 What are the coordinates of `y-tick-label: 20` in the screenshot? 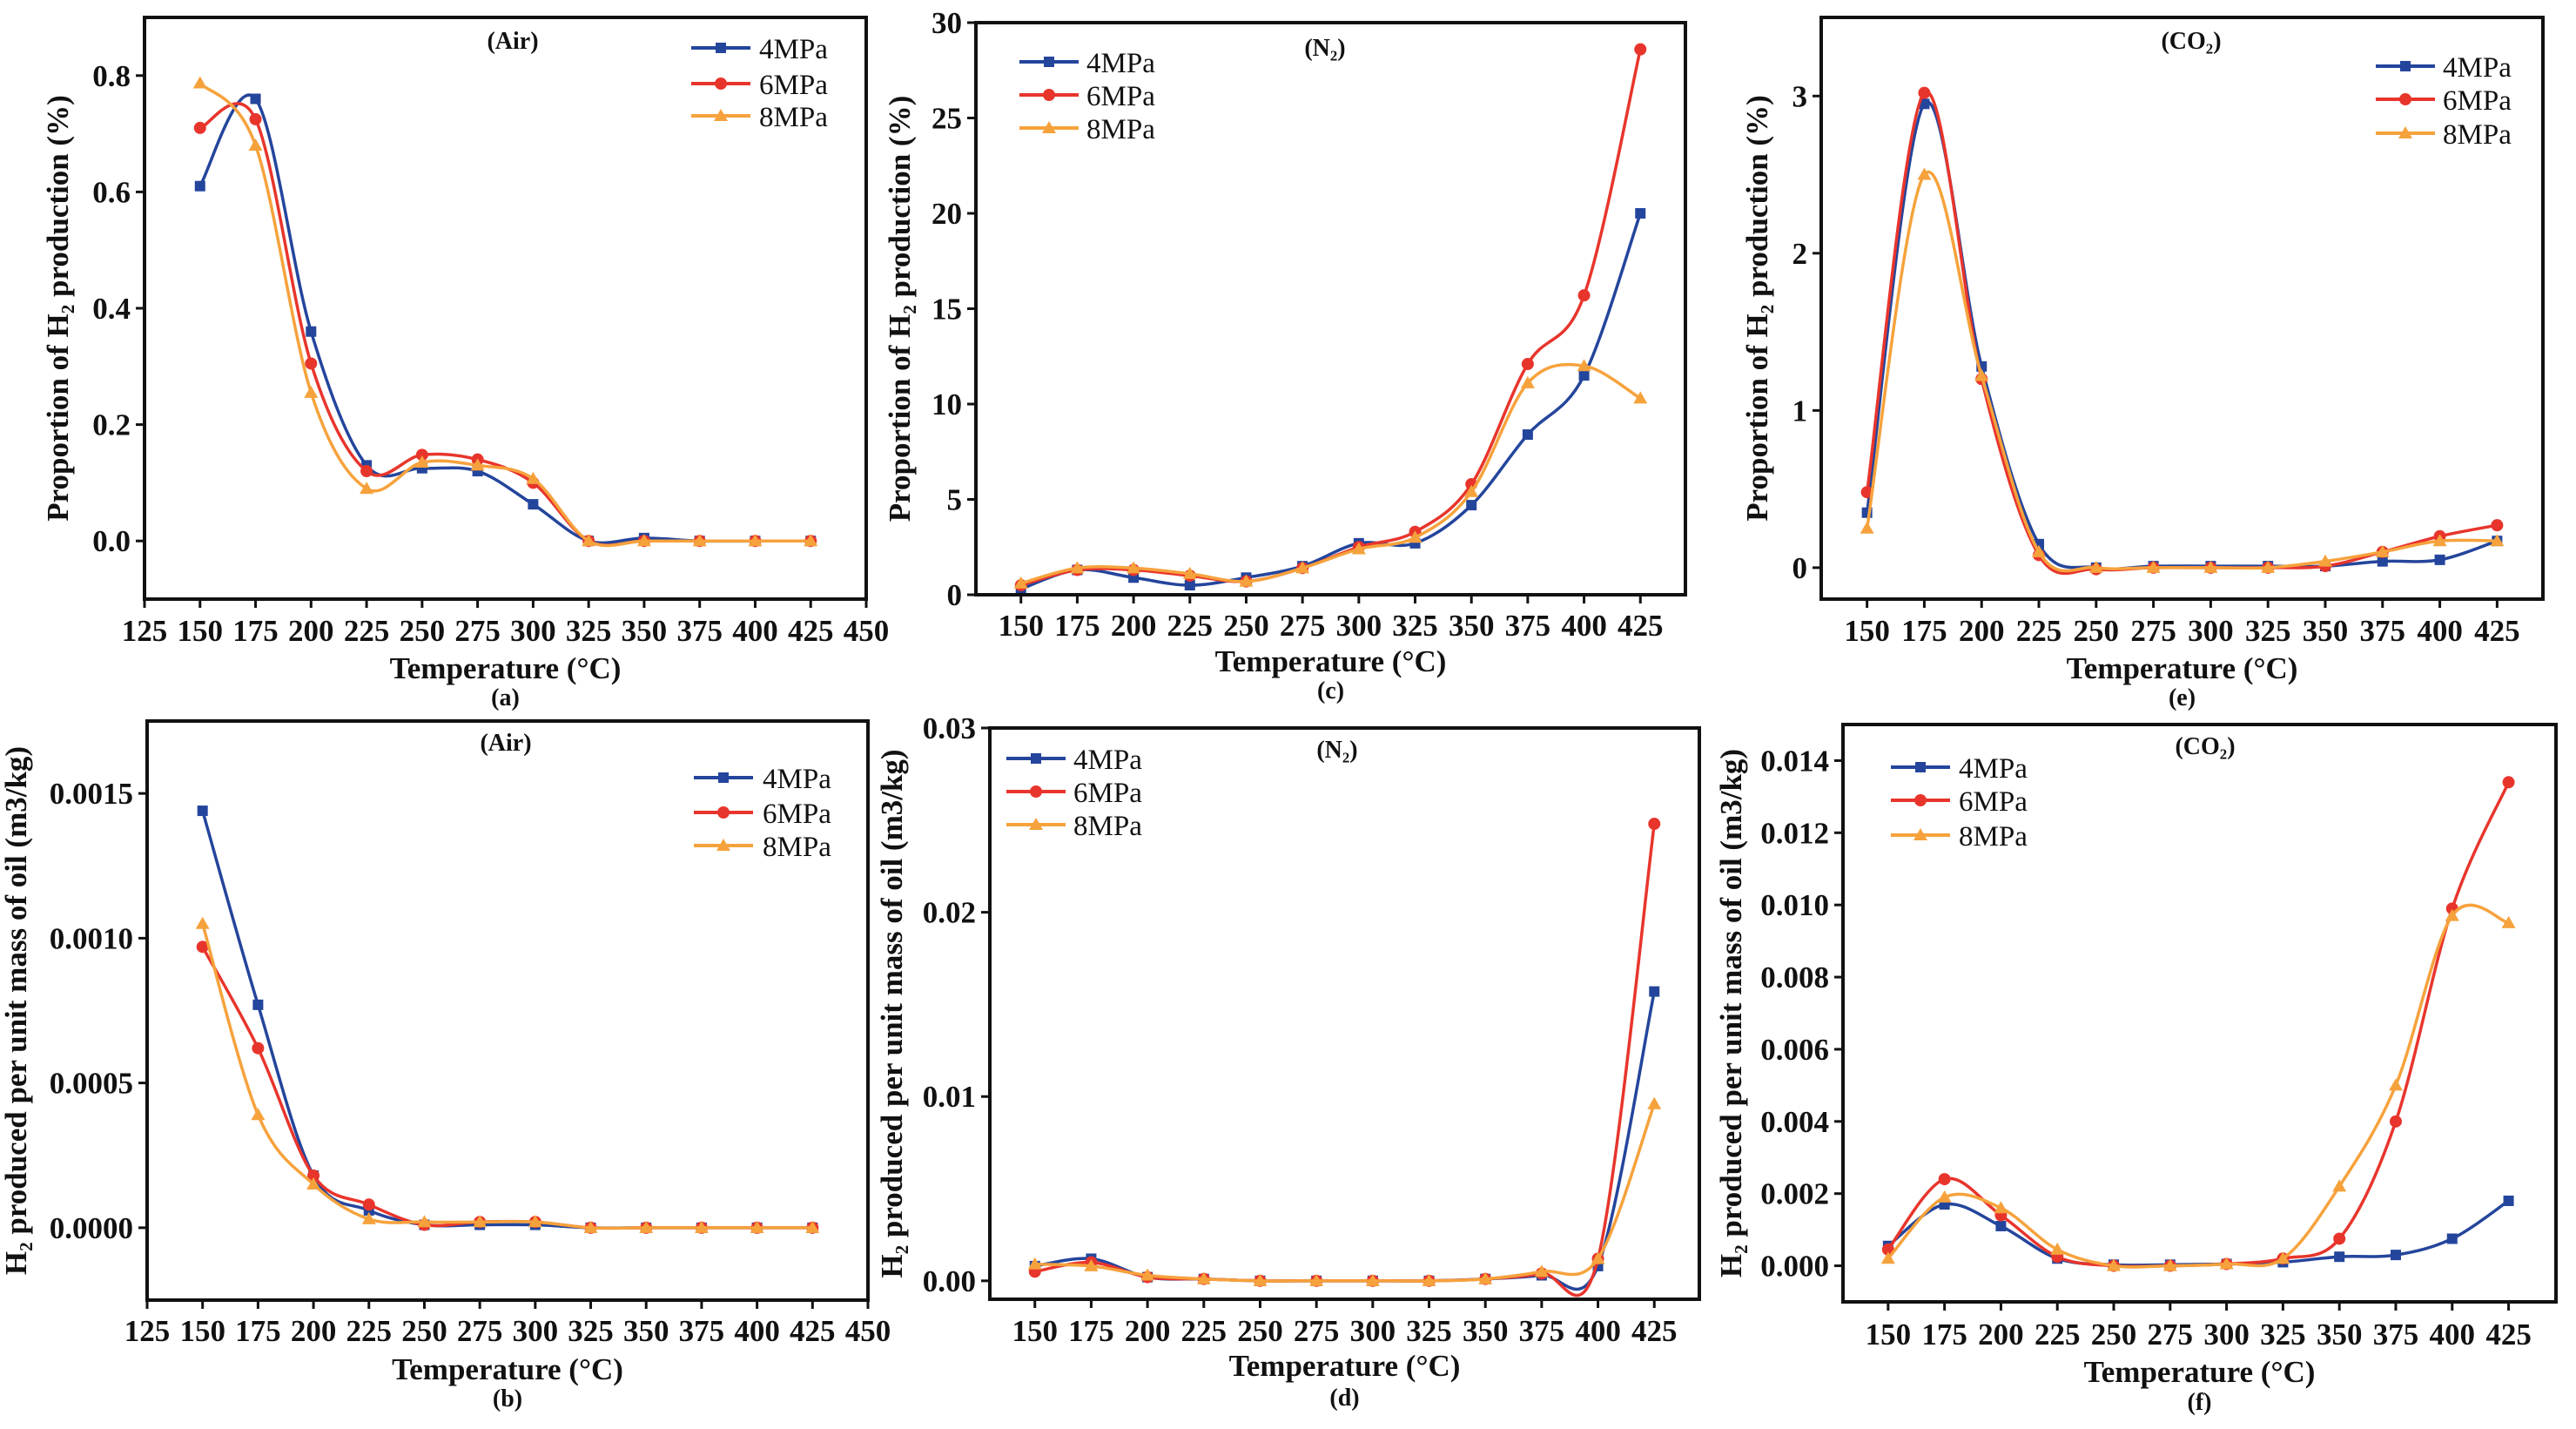 It's located at (947, 214).